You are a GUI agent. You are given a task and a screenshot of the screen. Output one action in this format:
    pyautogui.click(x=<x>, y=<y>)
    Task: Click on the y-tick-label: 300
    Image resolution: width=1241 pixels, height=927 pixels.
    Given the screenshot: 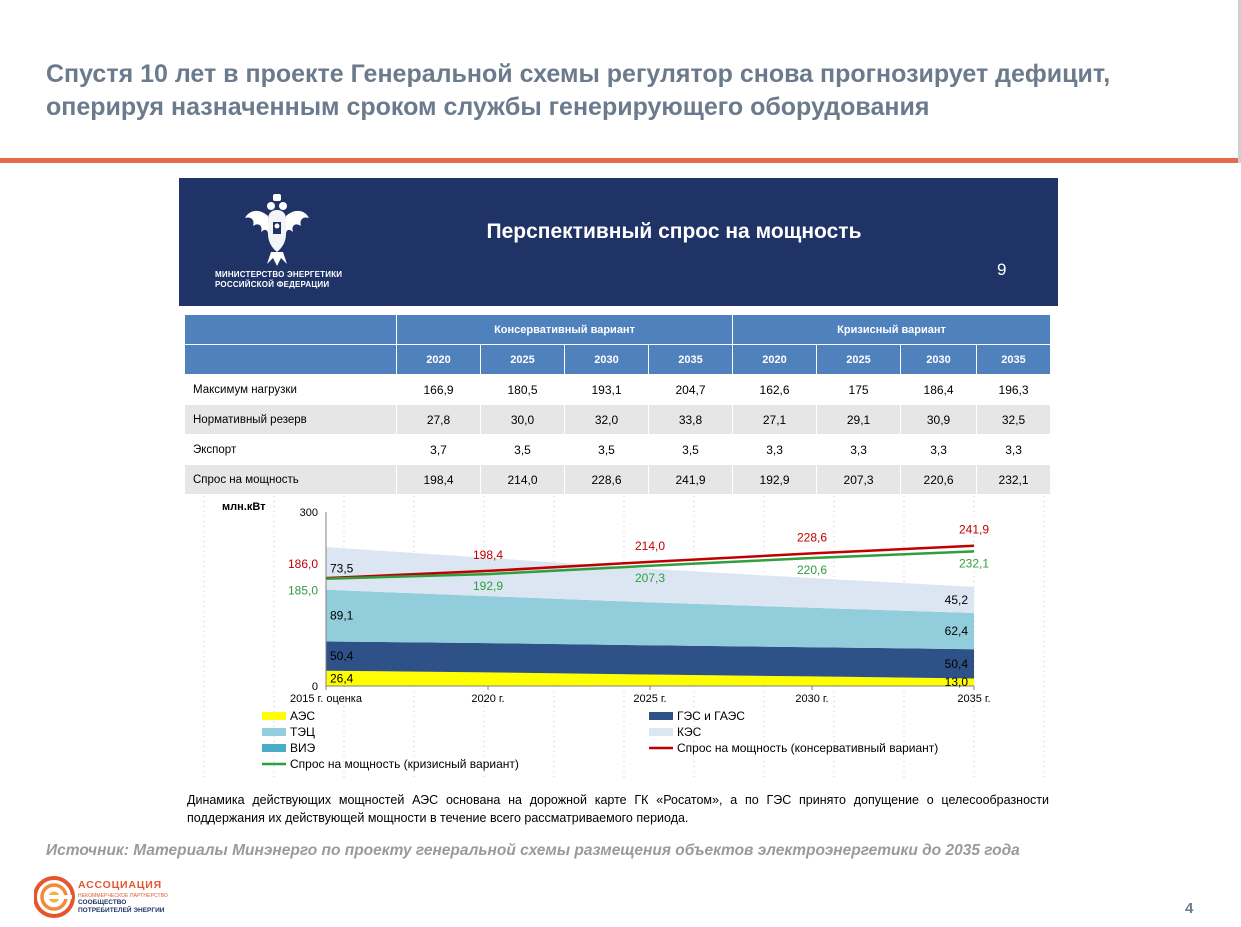 What is the action you would take?
    pyautogui.click(x=309, y=513)
    